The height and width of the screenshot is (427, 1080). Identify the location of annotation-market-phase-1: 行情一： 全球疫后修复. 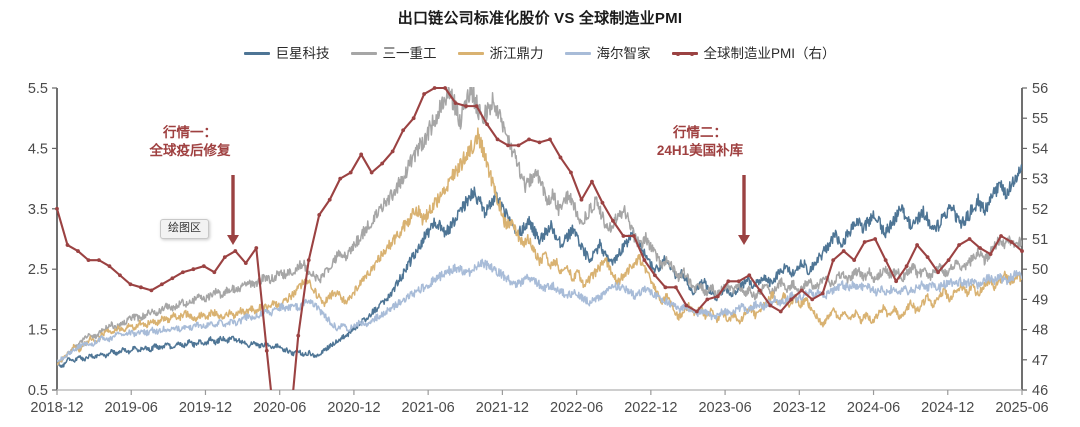
(190, 142).